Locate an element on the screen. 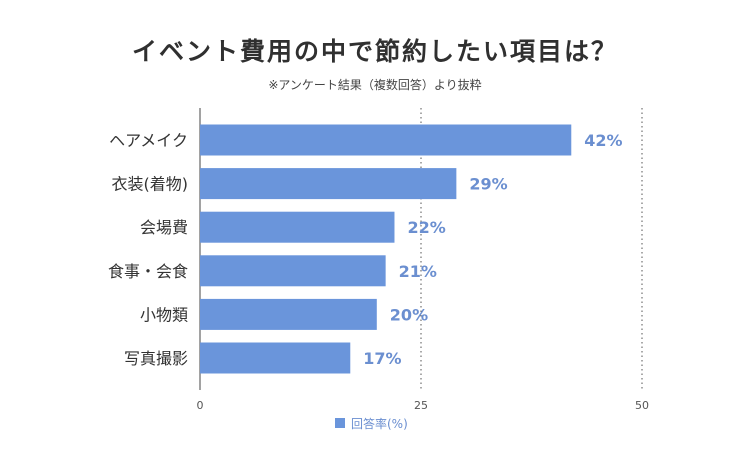 This screenshot has height=450, width=750. value-label: 17% is located at coordinates (382, 358).